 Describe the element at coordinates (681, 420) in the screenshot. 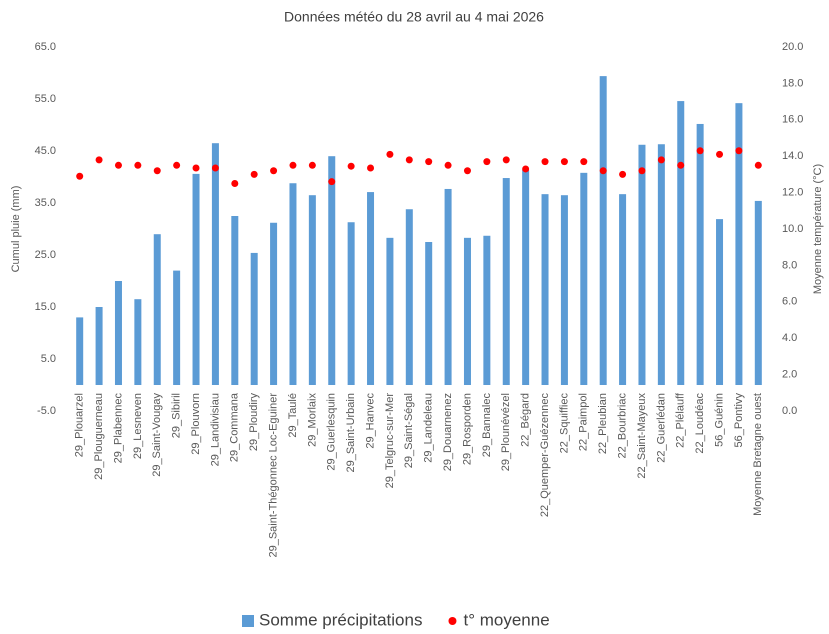

I see `x-tick-label: 22_Plélauff` at that location.